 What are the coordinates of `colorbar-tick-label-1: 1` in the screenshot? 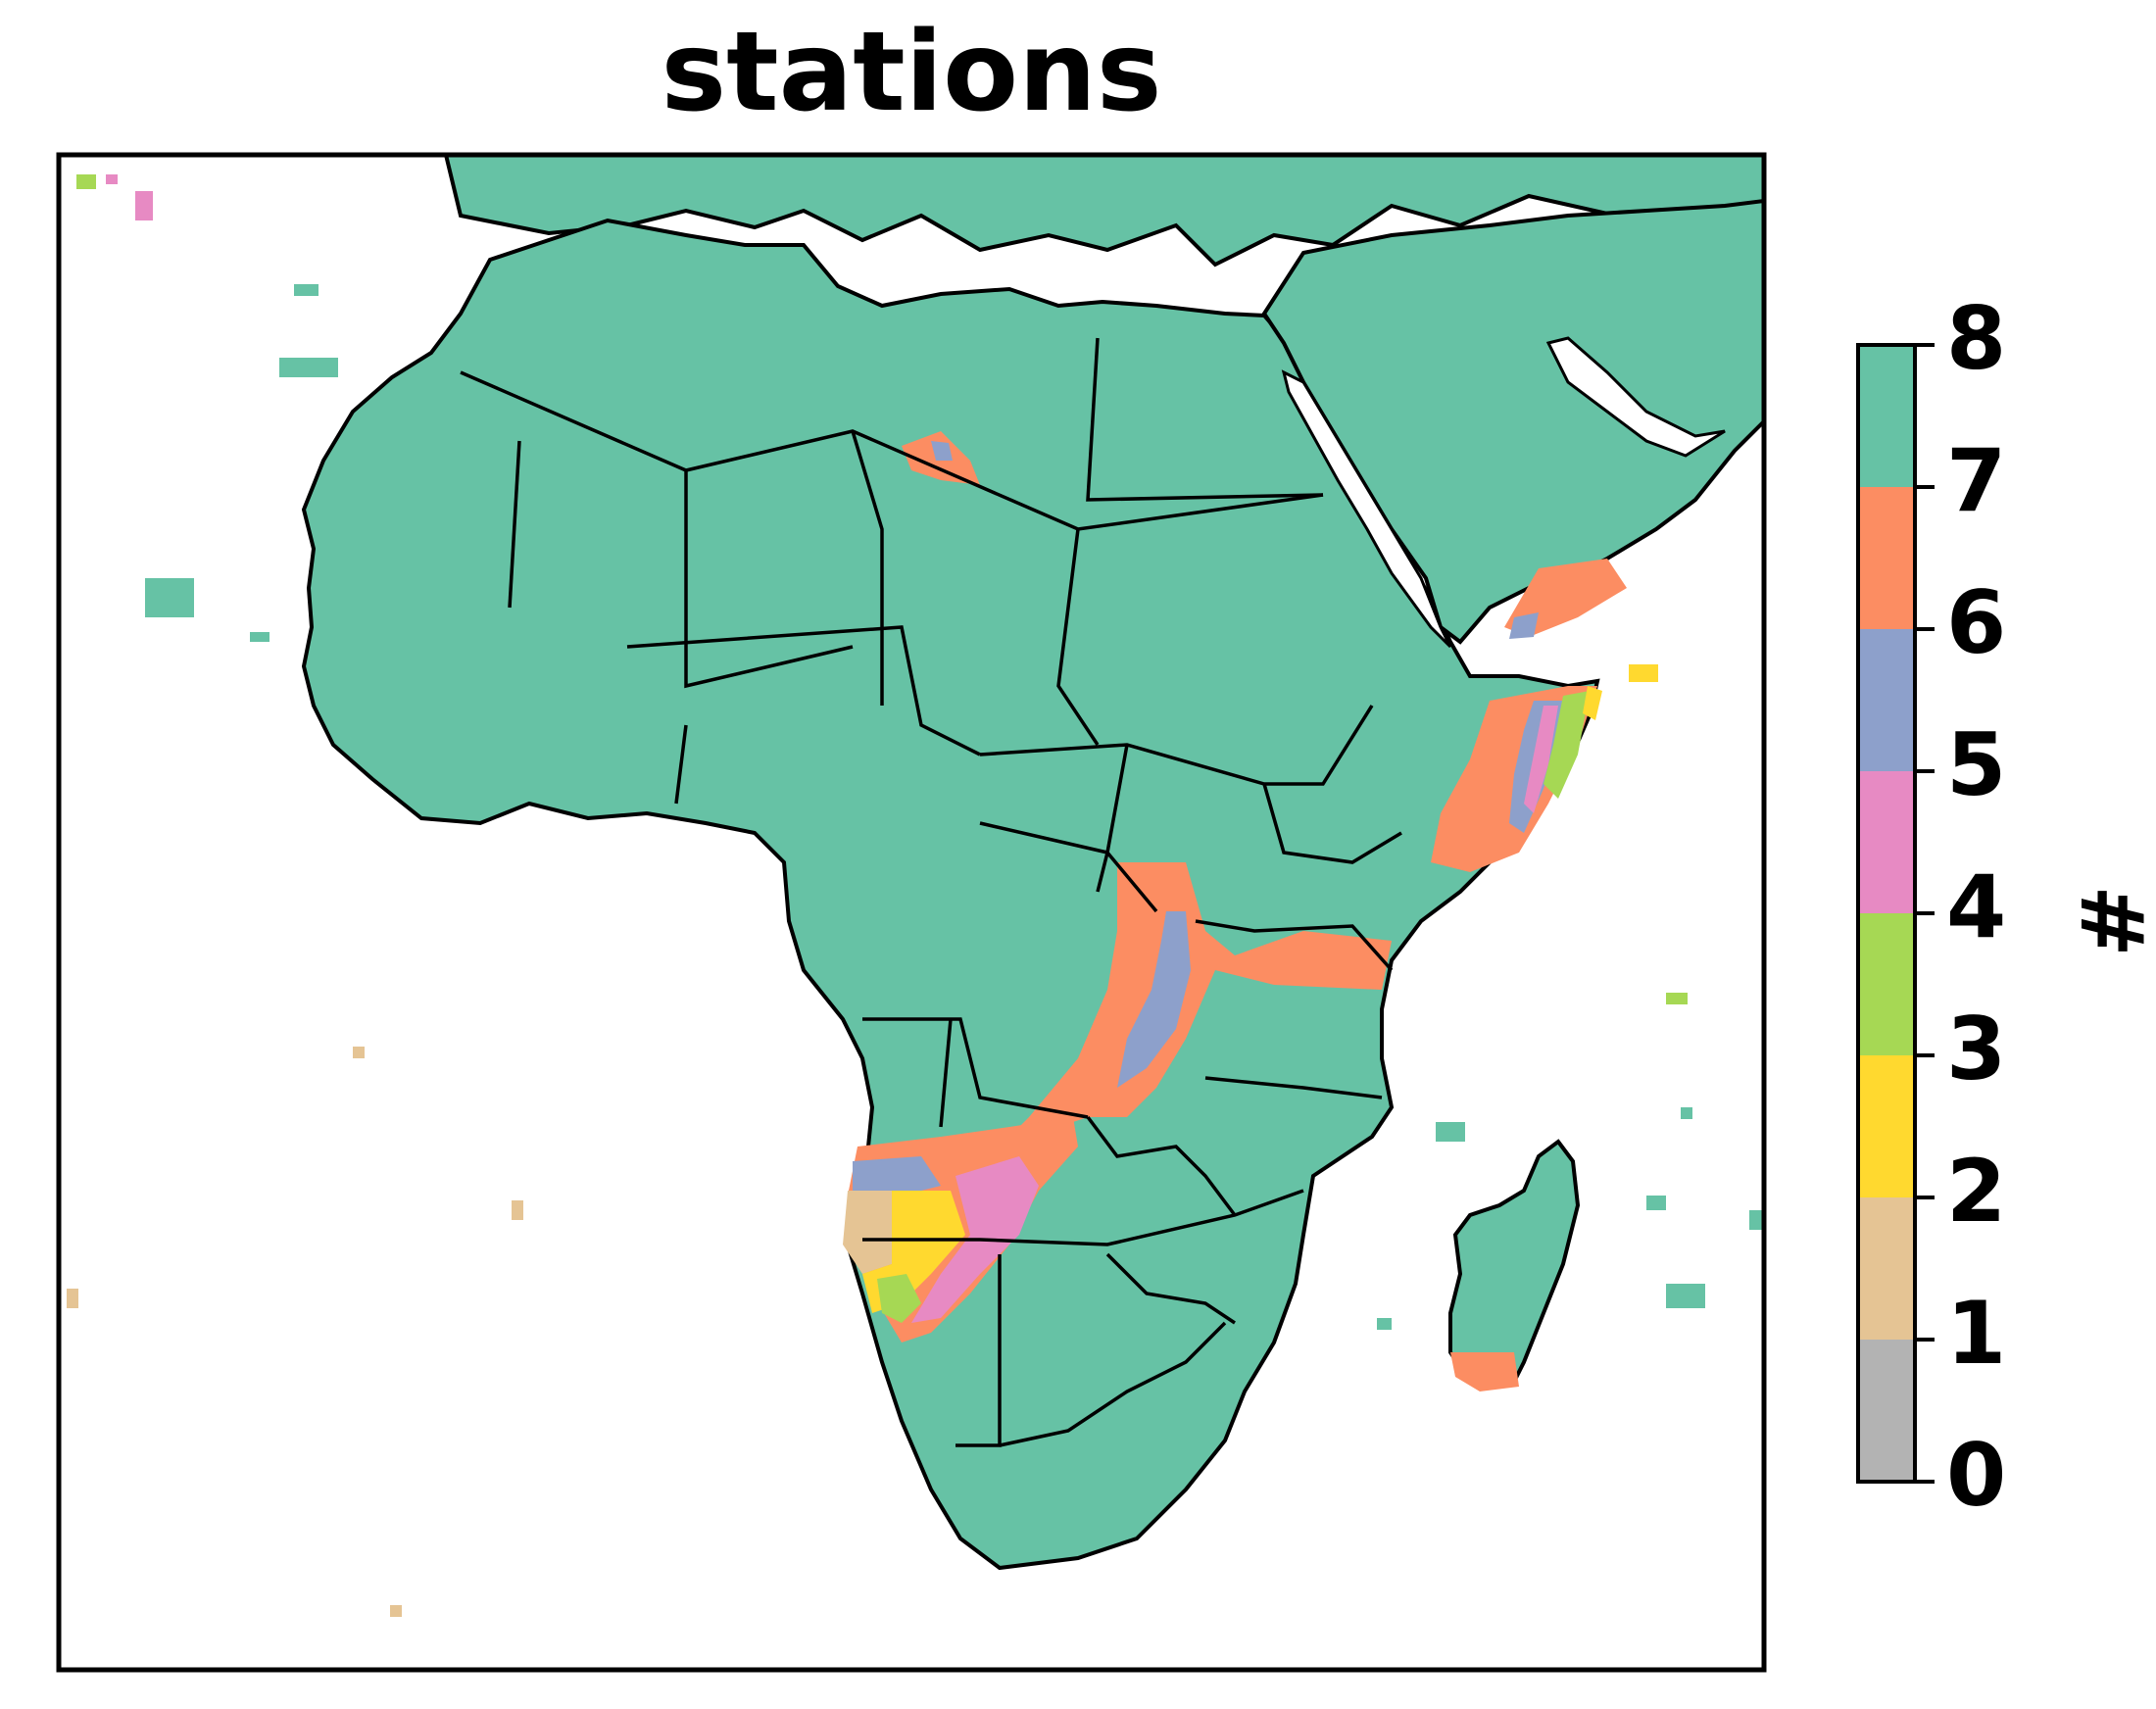 It's located at (1976, 1334).